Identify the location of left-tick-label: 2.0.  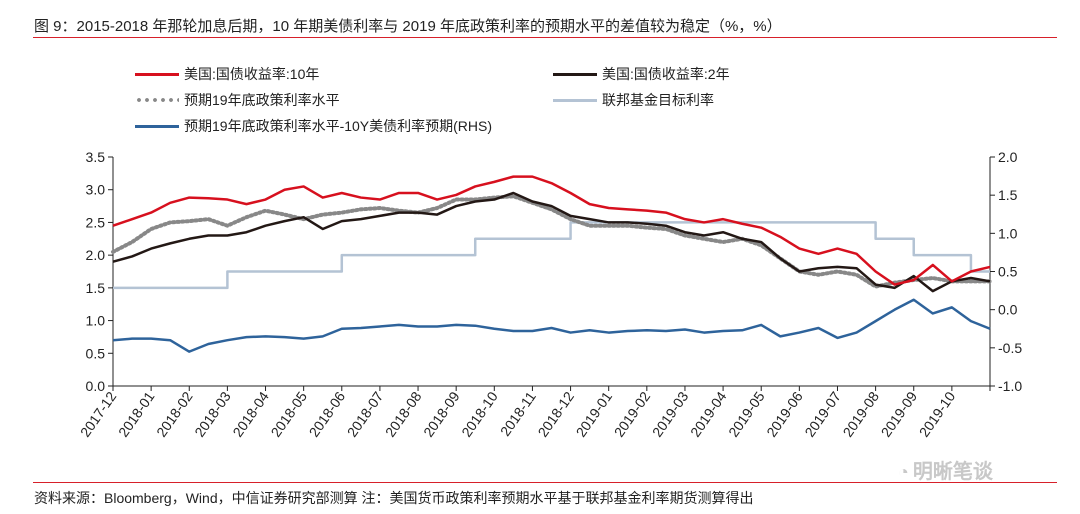
(96, 255).